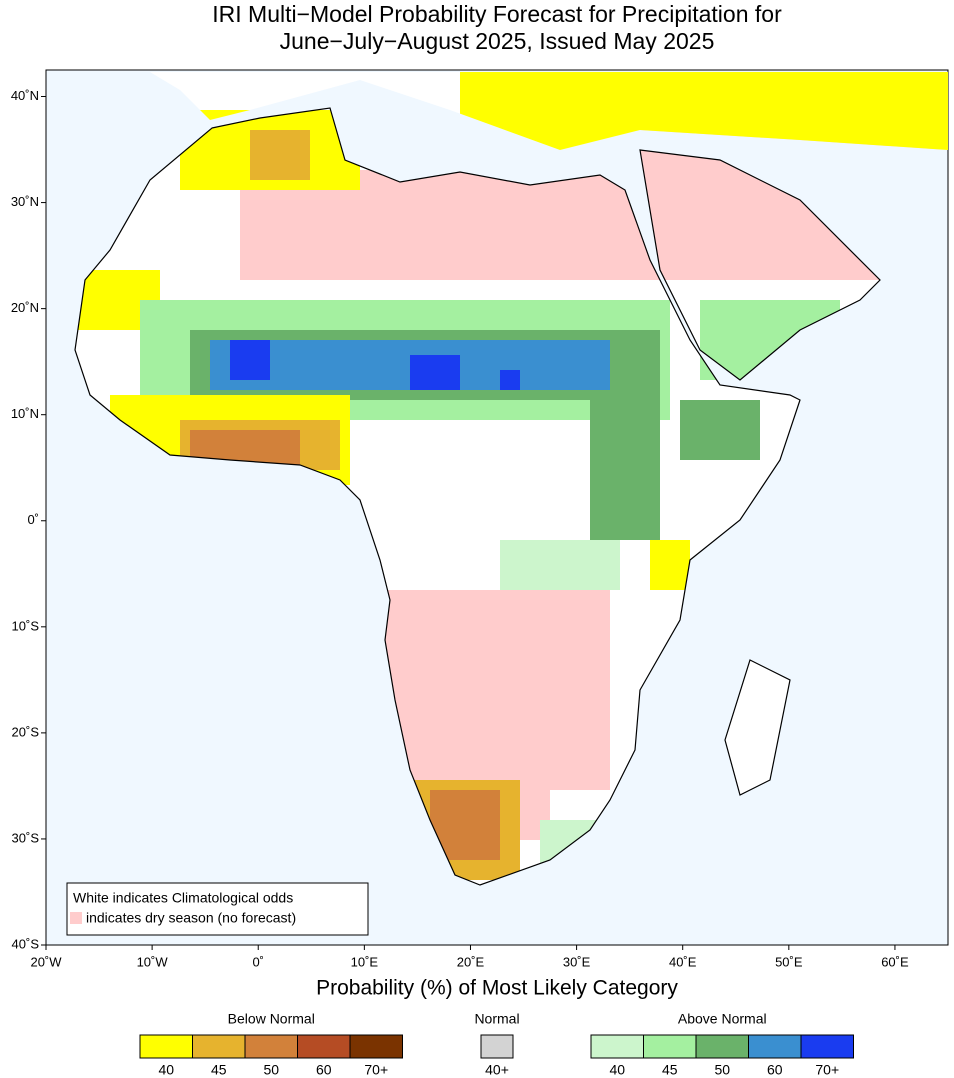  What do you see at coordinates (258, 961) in the screenshot?
I see `x-tick-label: 0˚` at bounding box center [258, 961].